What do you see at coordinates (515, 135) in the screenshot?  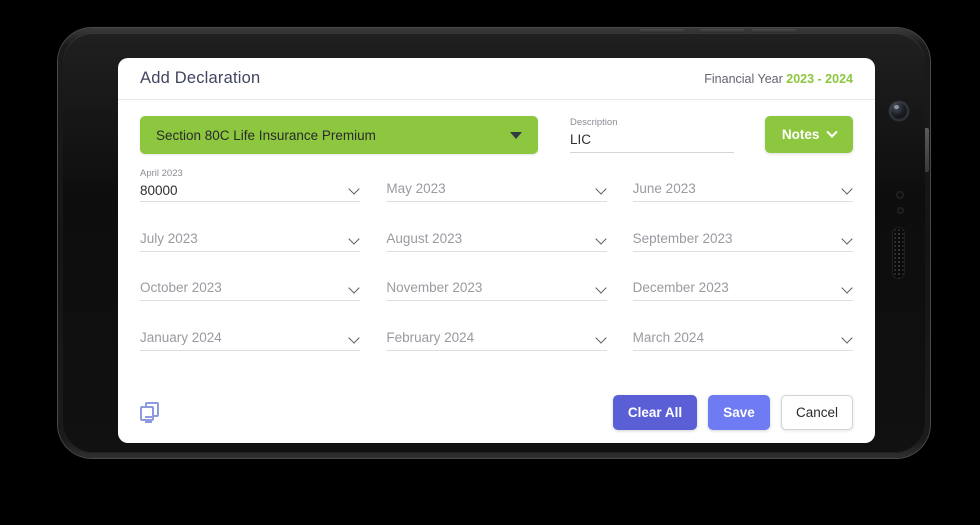 I see `caret-down-icon` at bounding box center [515, 135].